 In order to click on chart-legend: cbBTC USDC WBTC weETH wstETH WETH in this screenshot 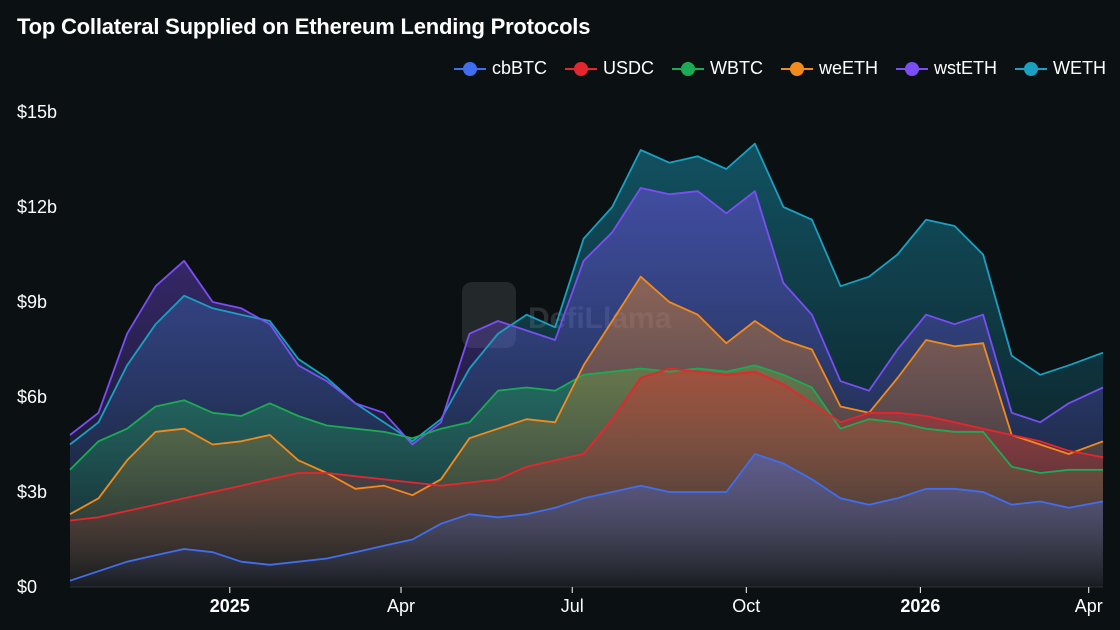, I will do `click(779, 68)`.